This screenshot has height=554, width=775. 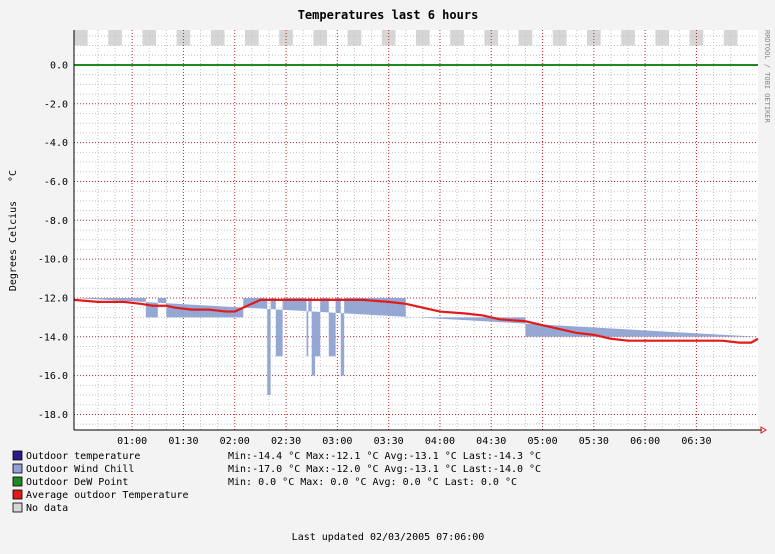 What do you see at coordinates (440, 441) in the screenshot?
I see `x-tick-label: 04:00` at bounding box center [440, 441].